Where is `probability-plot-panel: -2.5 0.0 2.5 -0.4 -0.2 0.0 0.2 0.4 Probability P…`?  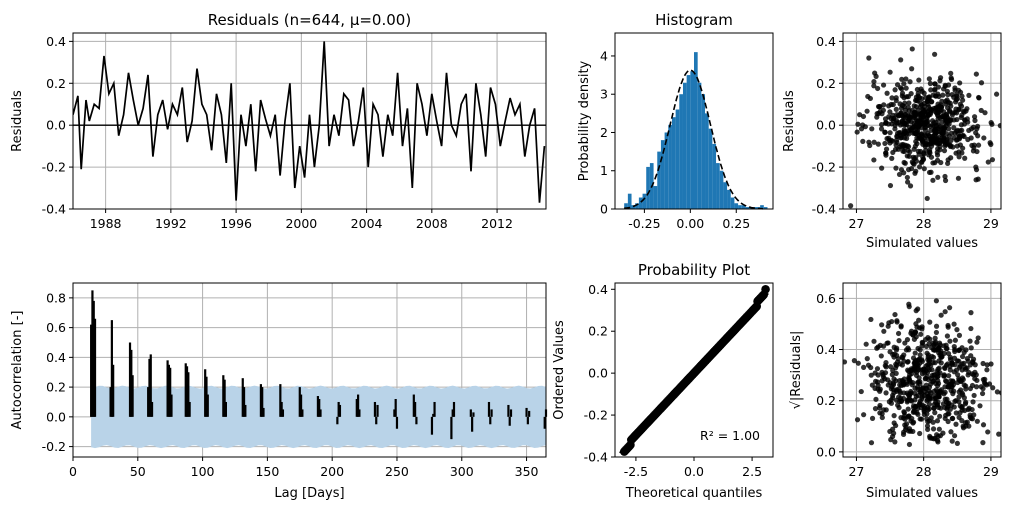 probability-plot-panel: -2.5 0.0 2.5 -0.4 -0.2 0.0 0.2 0.4 Probability P… is located at coordinates (663, 381).